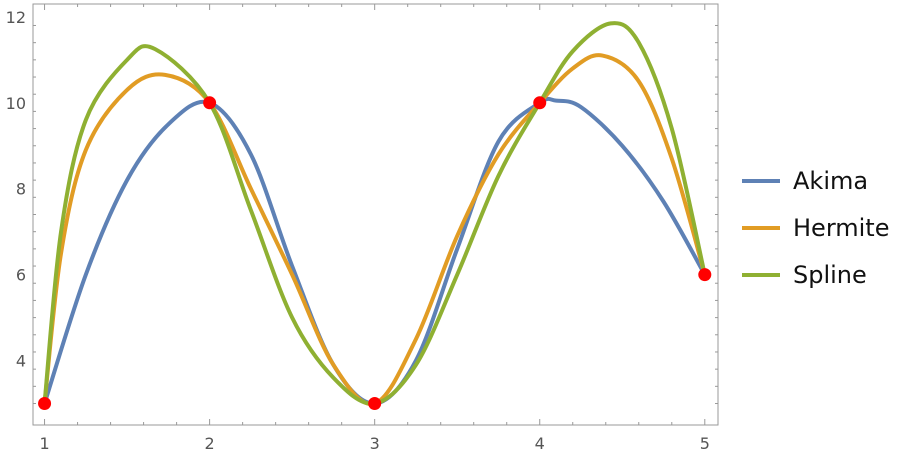 The height and width of the screenshot is (458, 910). Describe the element at coordinates (841, 228) in the screenshot. I see `legend-label: Hermite` at that location.